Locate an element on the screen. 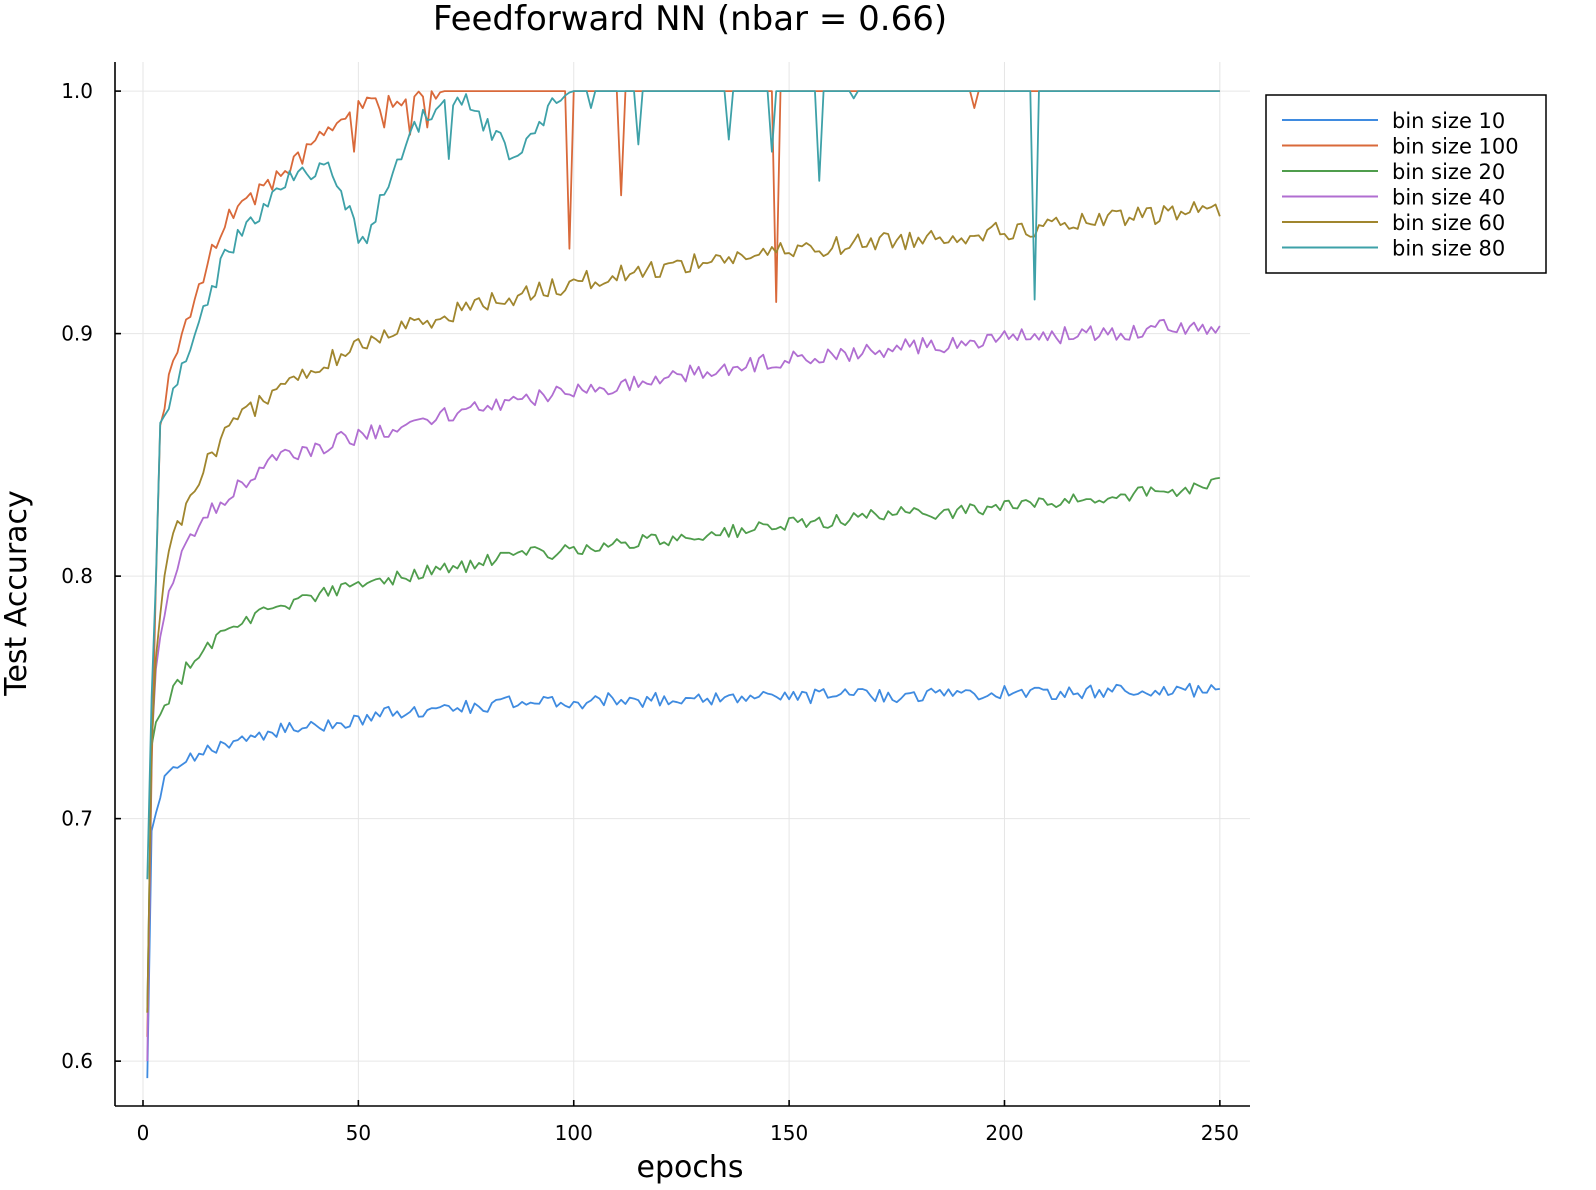  legend-label: bin size 40 is located at coordinates (1448, 198).